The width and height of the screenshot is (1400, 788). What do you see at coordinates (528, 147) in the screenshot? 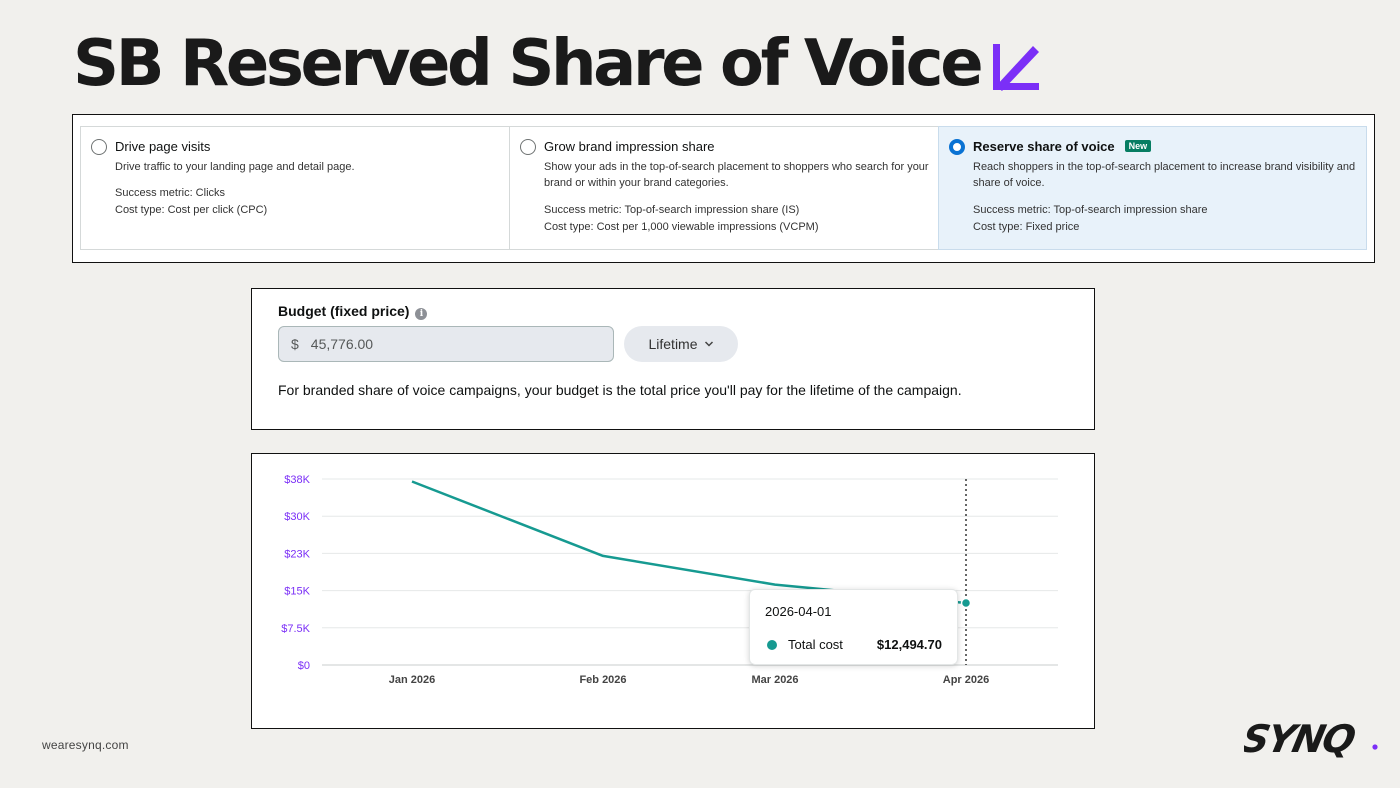
I see `radio-grow-brand-impression-share` at bounding box center [528, 147].